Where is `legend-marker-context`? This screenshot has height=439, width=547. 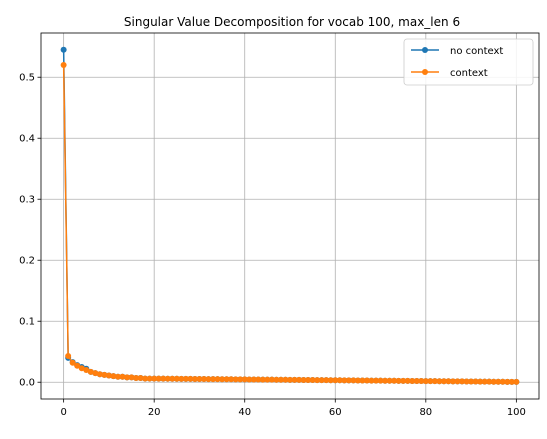
legend-marker-context is located at coordinates (425, 72).